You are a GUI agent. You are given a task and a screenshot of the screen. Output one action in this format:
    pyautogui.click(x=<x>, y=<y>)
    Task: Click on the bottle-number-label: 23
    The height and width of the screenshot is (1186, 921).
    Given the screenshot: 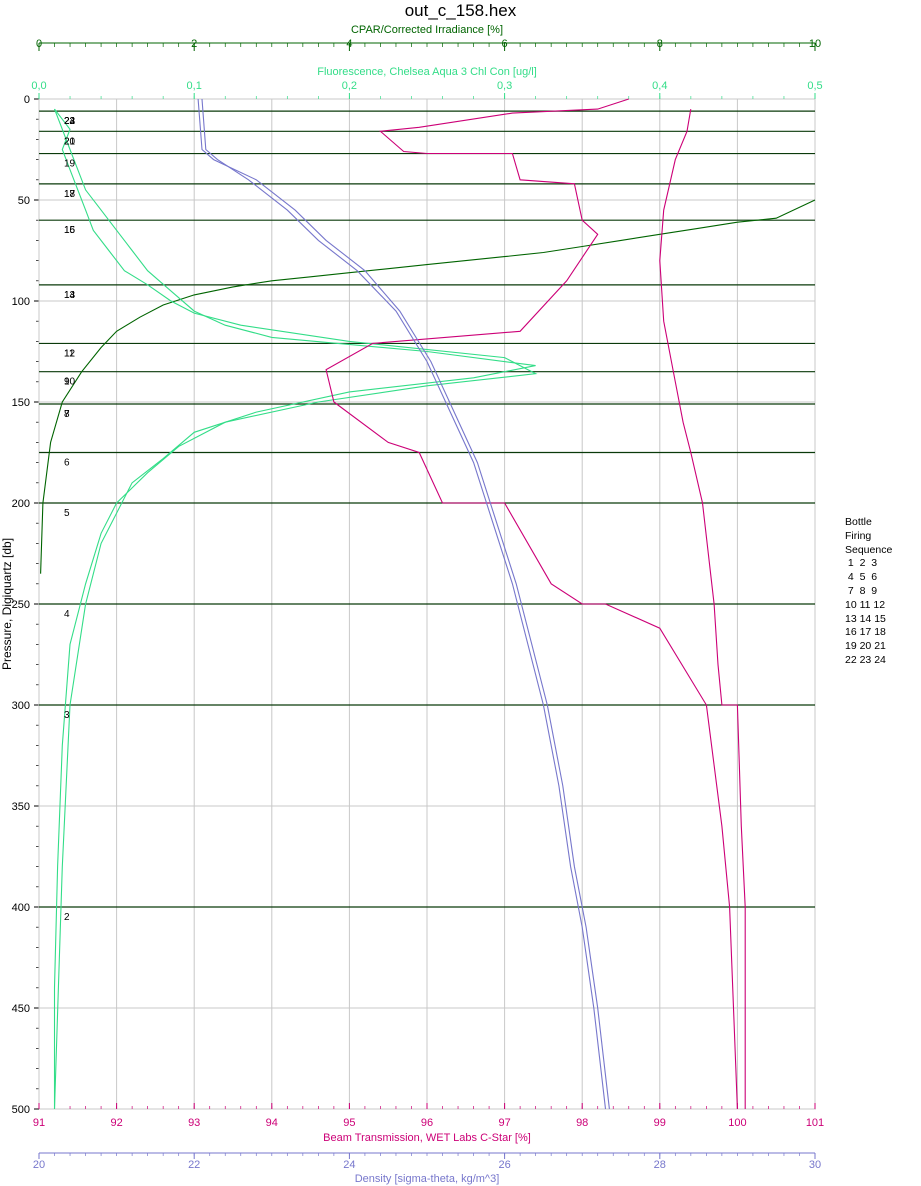 What is the action you would take?
    pyautogui.click(x=70, y=121)
    